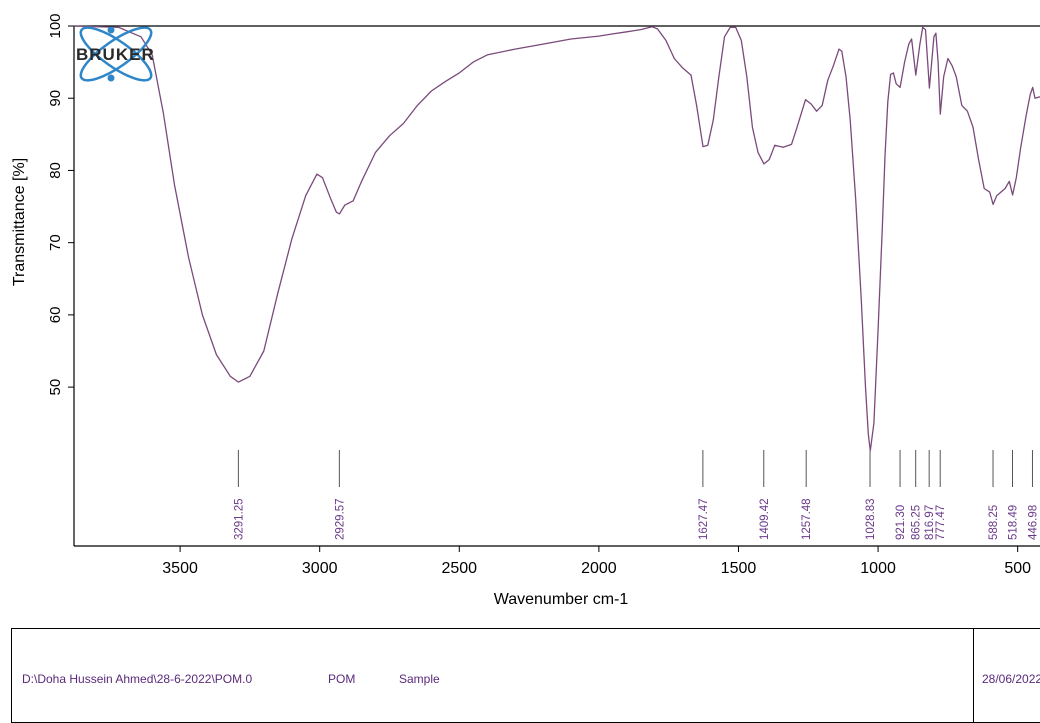 This screenshot has width=1040, height=723. What do you see at coordinates (180, 568) in the screenshot?
I see `x-tick-label: 3500` at bounding box center [180, 568].